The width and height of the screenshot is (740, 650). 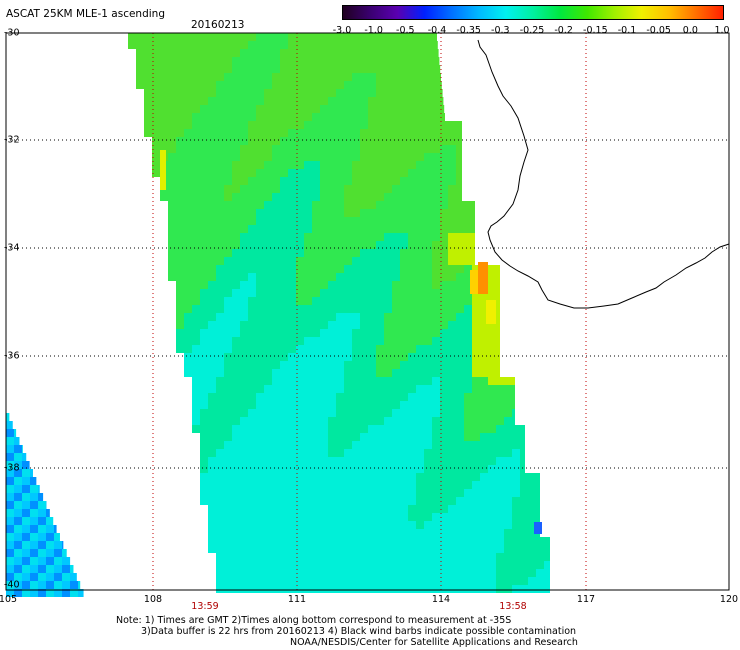 What do you see at coordinates (533, 12) in the screenshot?
I see `color-scale-bar` at bounding box center [533, 12].